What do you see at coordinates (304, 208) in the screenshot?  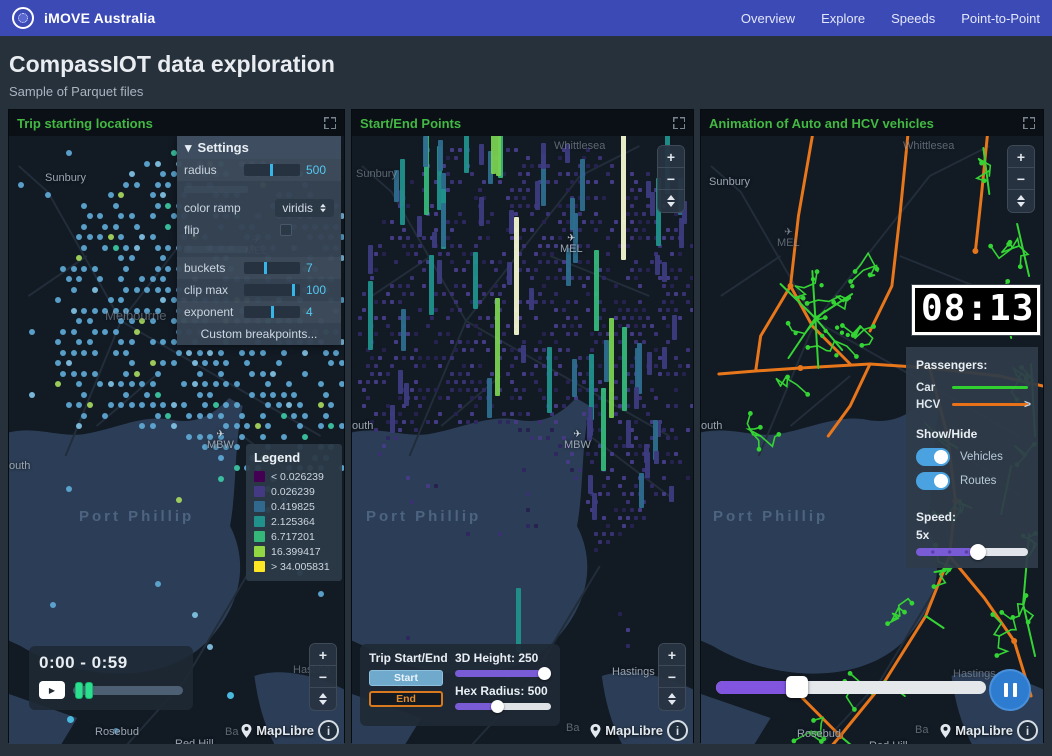 I see `color-ramp-select: viridis` at bounding box center [304, 208].